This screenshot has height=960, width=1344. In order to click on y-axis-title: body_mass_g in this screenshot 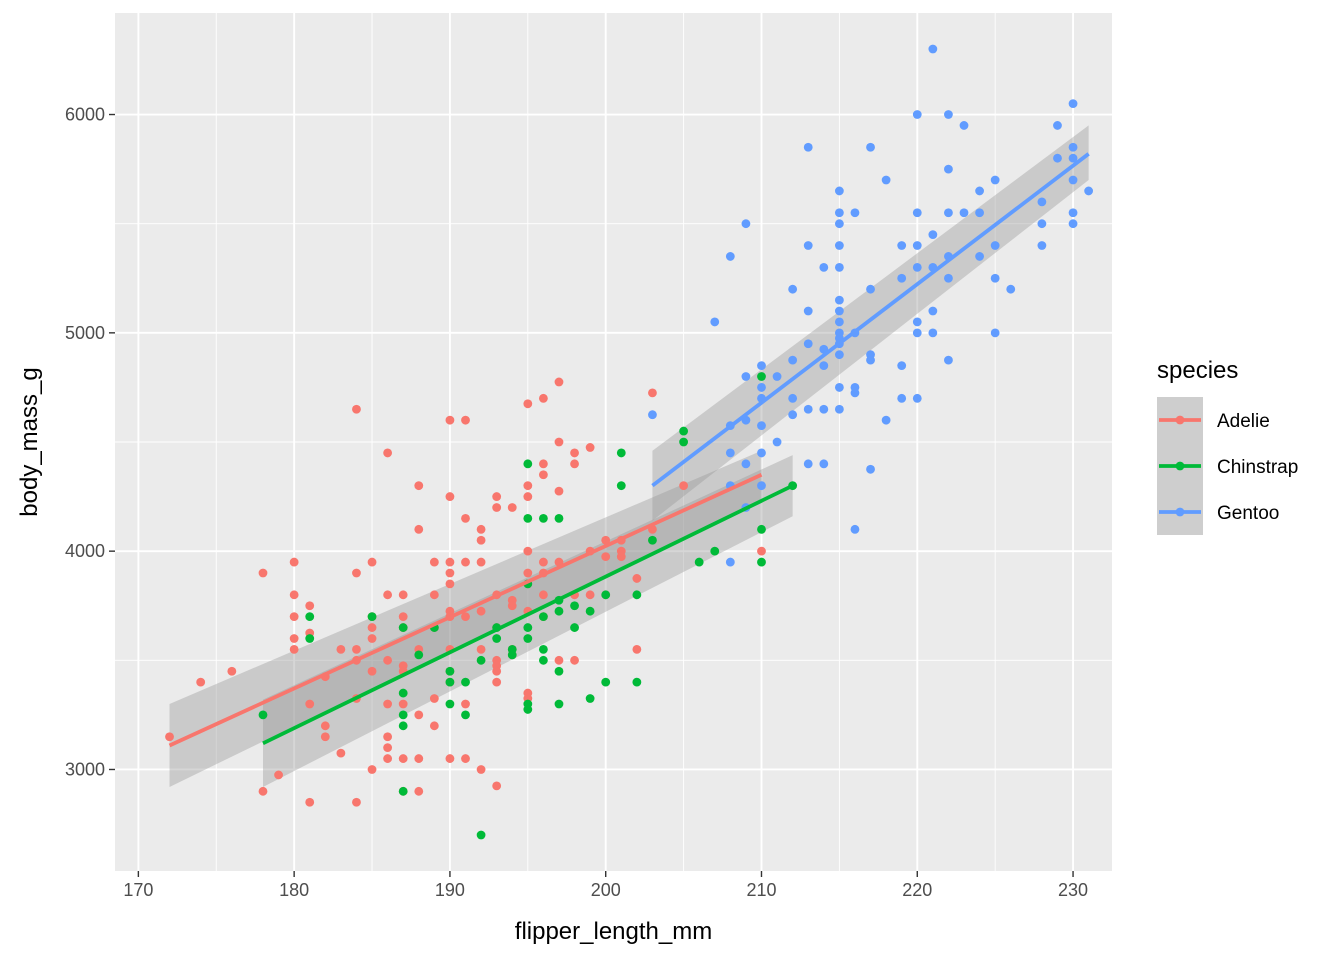, I will do `click(29, 441)`.